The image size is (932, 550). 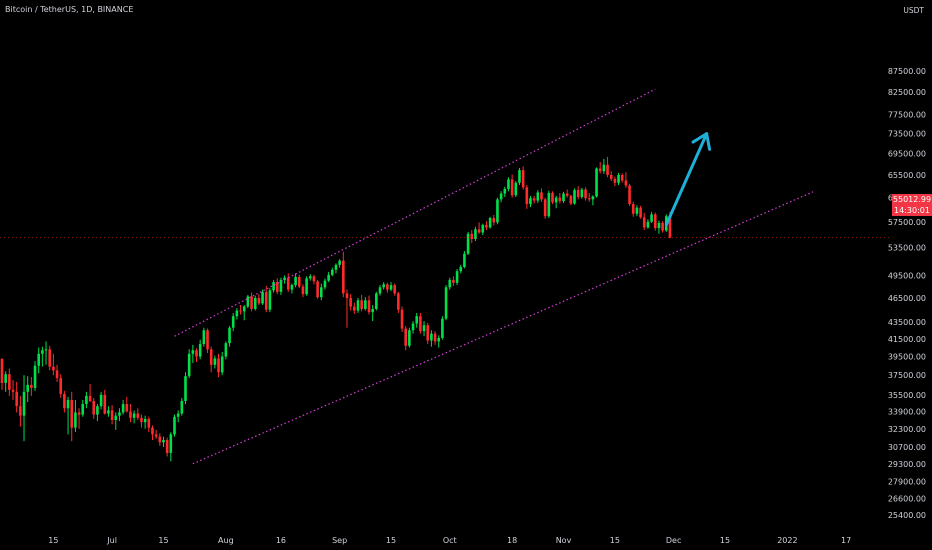 What do you see at coordinates (907, 322) in the screenshot?
I see `price-tick-label: 43500.00` at bounding box center [907, 322].